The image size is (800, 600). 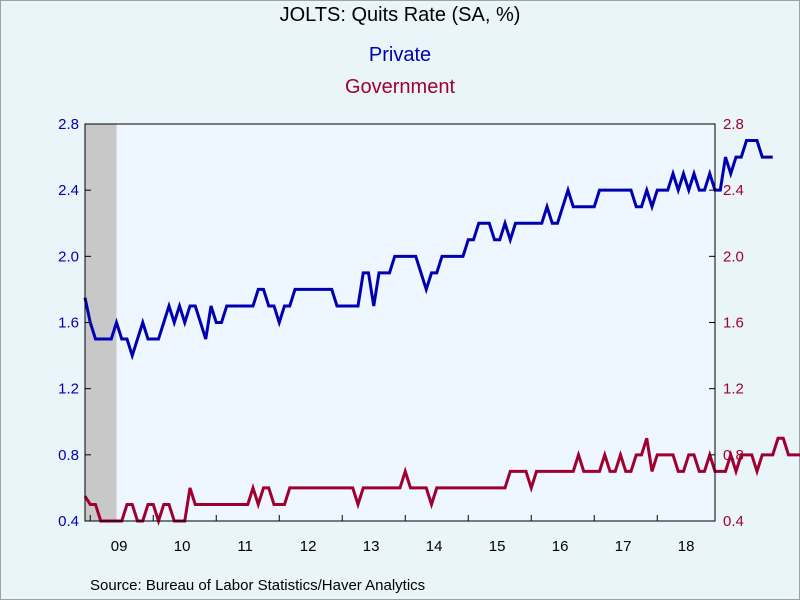 What do you see at coordinates (400, 55) in the screenshot?
I see `legend-private: Private` at bounding box center [400, 55].